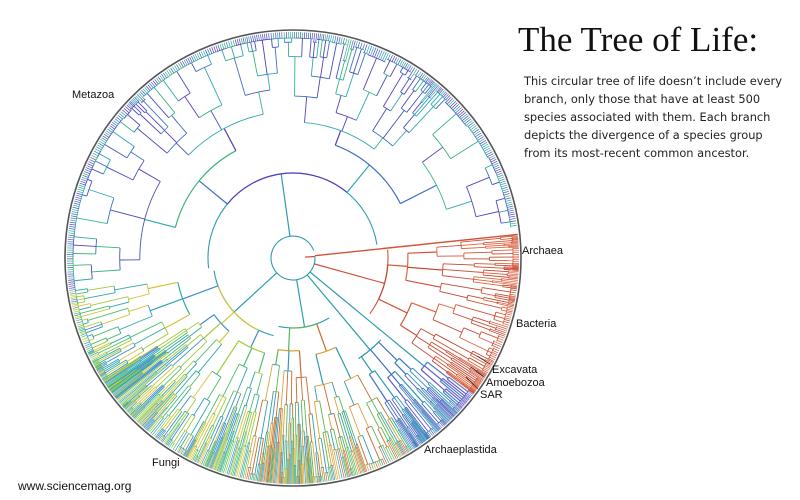 The image size is (800, 500). Describe the element at coordinates (543, 251) in the screenshot. I see `clade-label-archaea: Archaea` at that location.